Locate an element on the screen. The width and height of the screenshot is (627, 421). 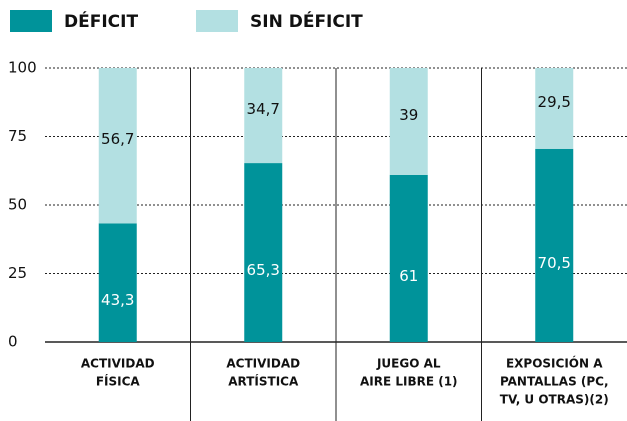
y-tick-label: 50 is located at coordinates (17, 205).